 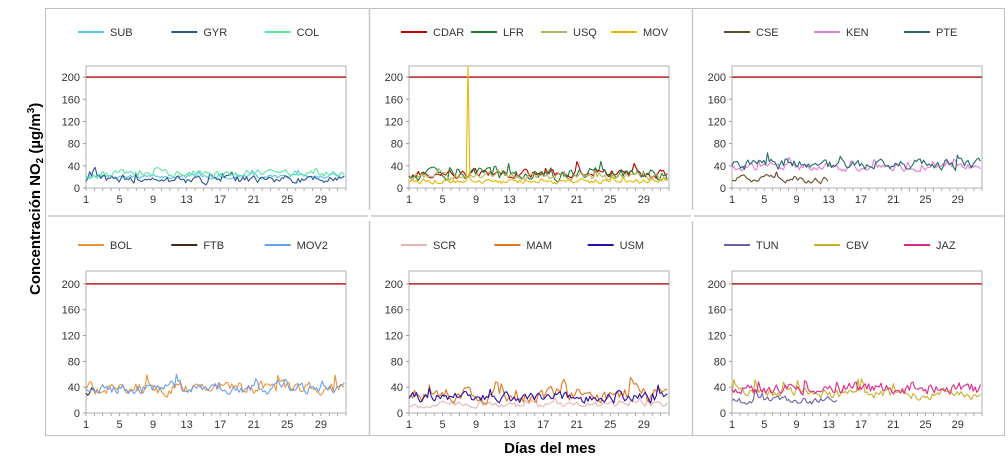 What do you see at coordinates (845, 335) in the screenshot?
I see `chart-panel-6: TUN CBV JAZ 0 40 80 120 160 200 1 5 9 13 17 21 25 29` at bounding box center [845, 335].